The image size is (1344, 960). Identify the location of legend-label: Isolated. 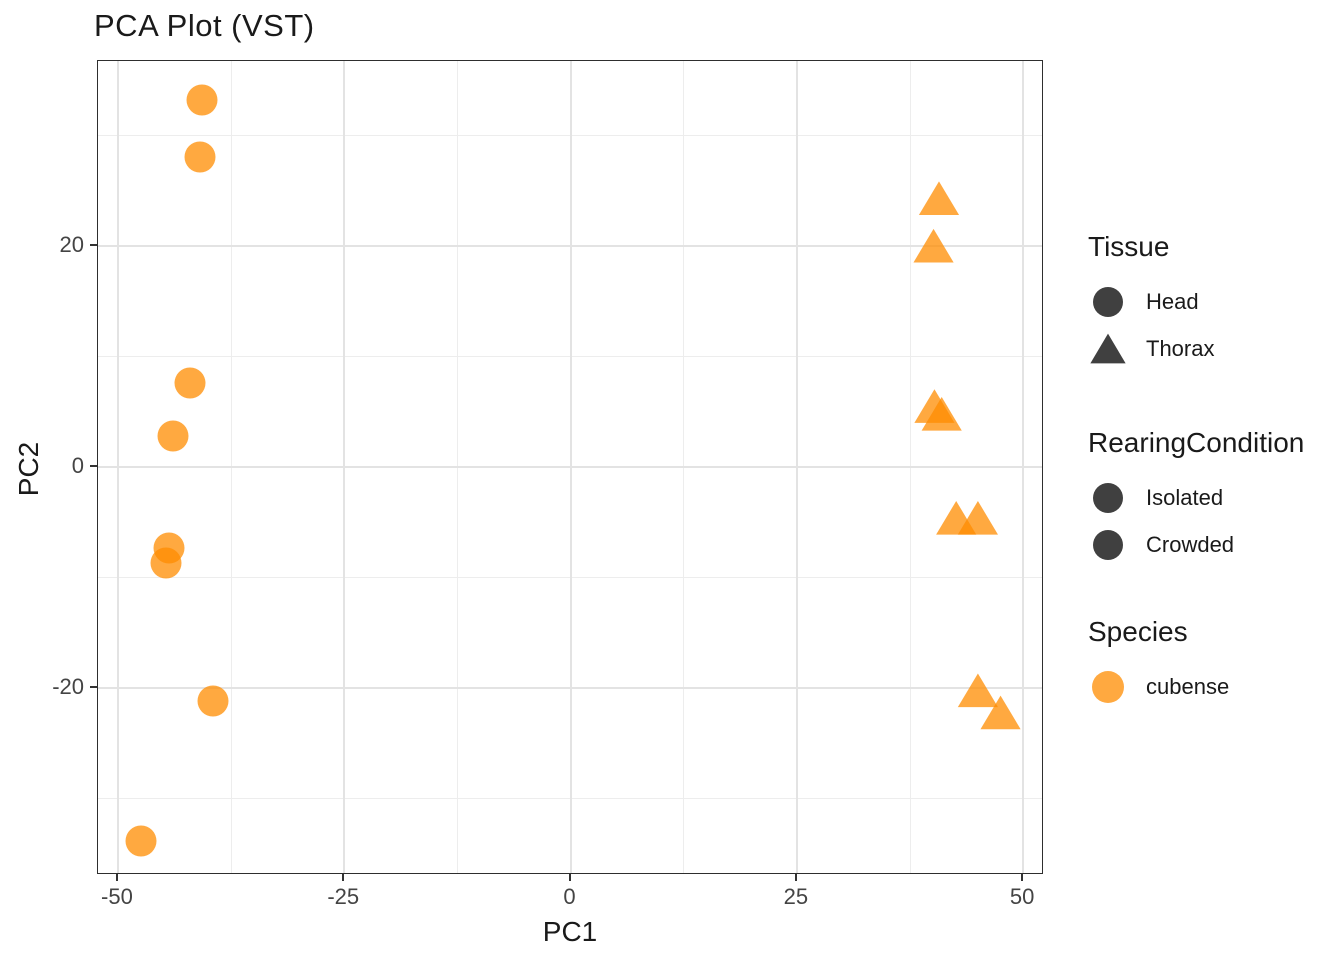
(1185, 497).